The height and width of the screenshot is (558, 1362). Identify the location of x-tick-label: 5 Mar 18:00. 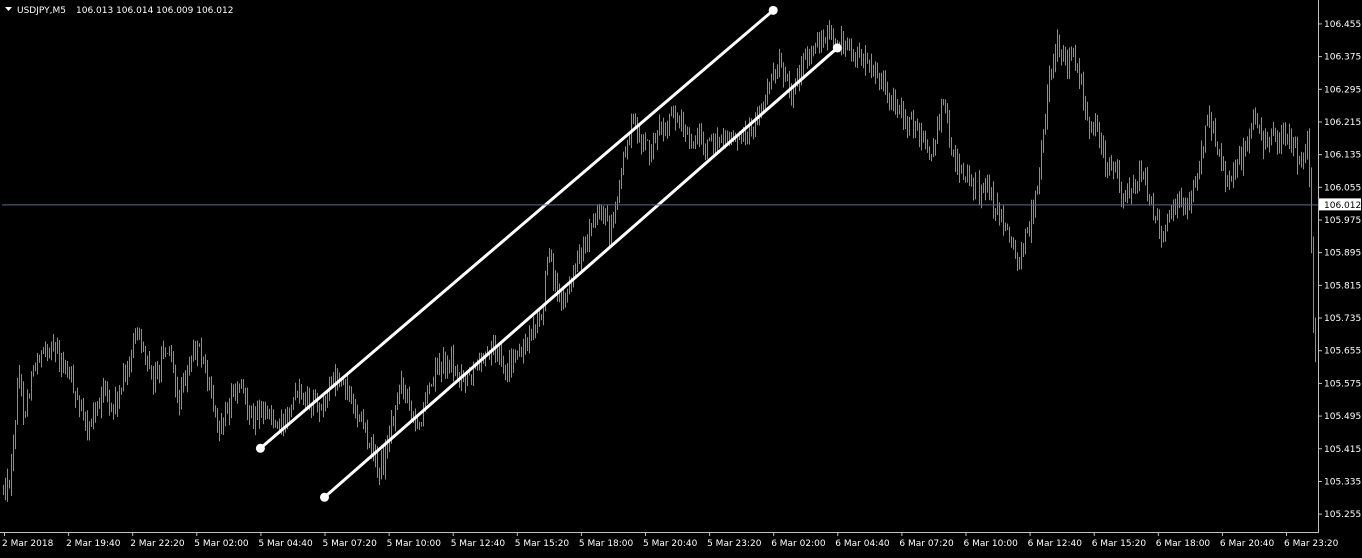
(606, 544).